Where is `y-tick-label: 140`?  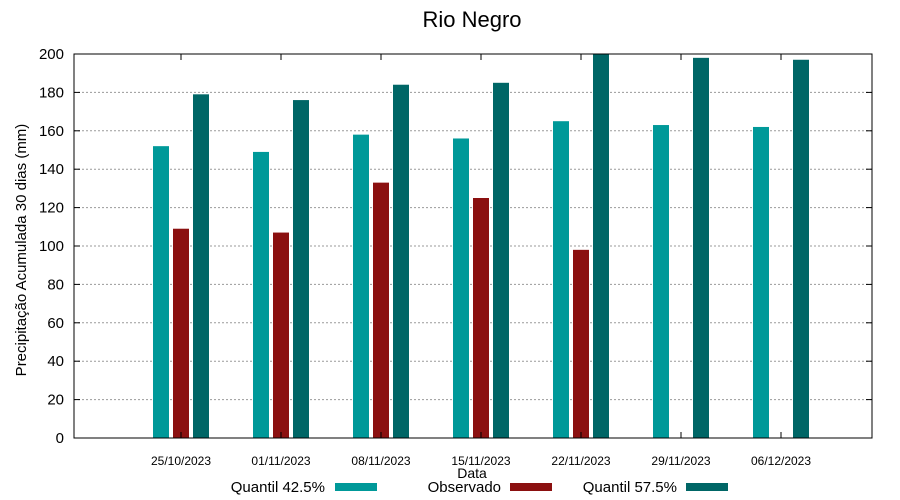 y-tick-label: 140 is located at coordinates (51, 169).